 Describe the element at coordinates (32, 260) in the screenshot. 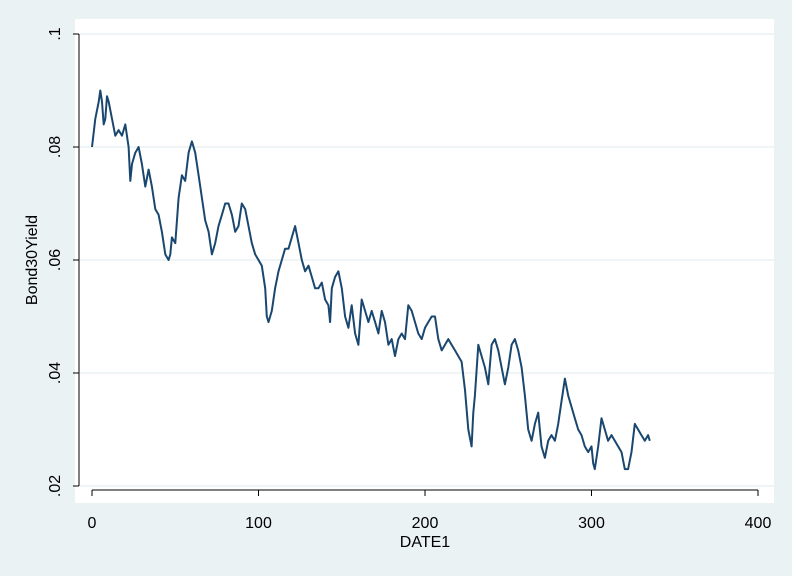

I see `y-axis-title: Bond30Yield` at that location.